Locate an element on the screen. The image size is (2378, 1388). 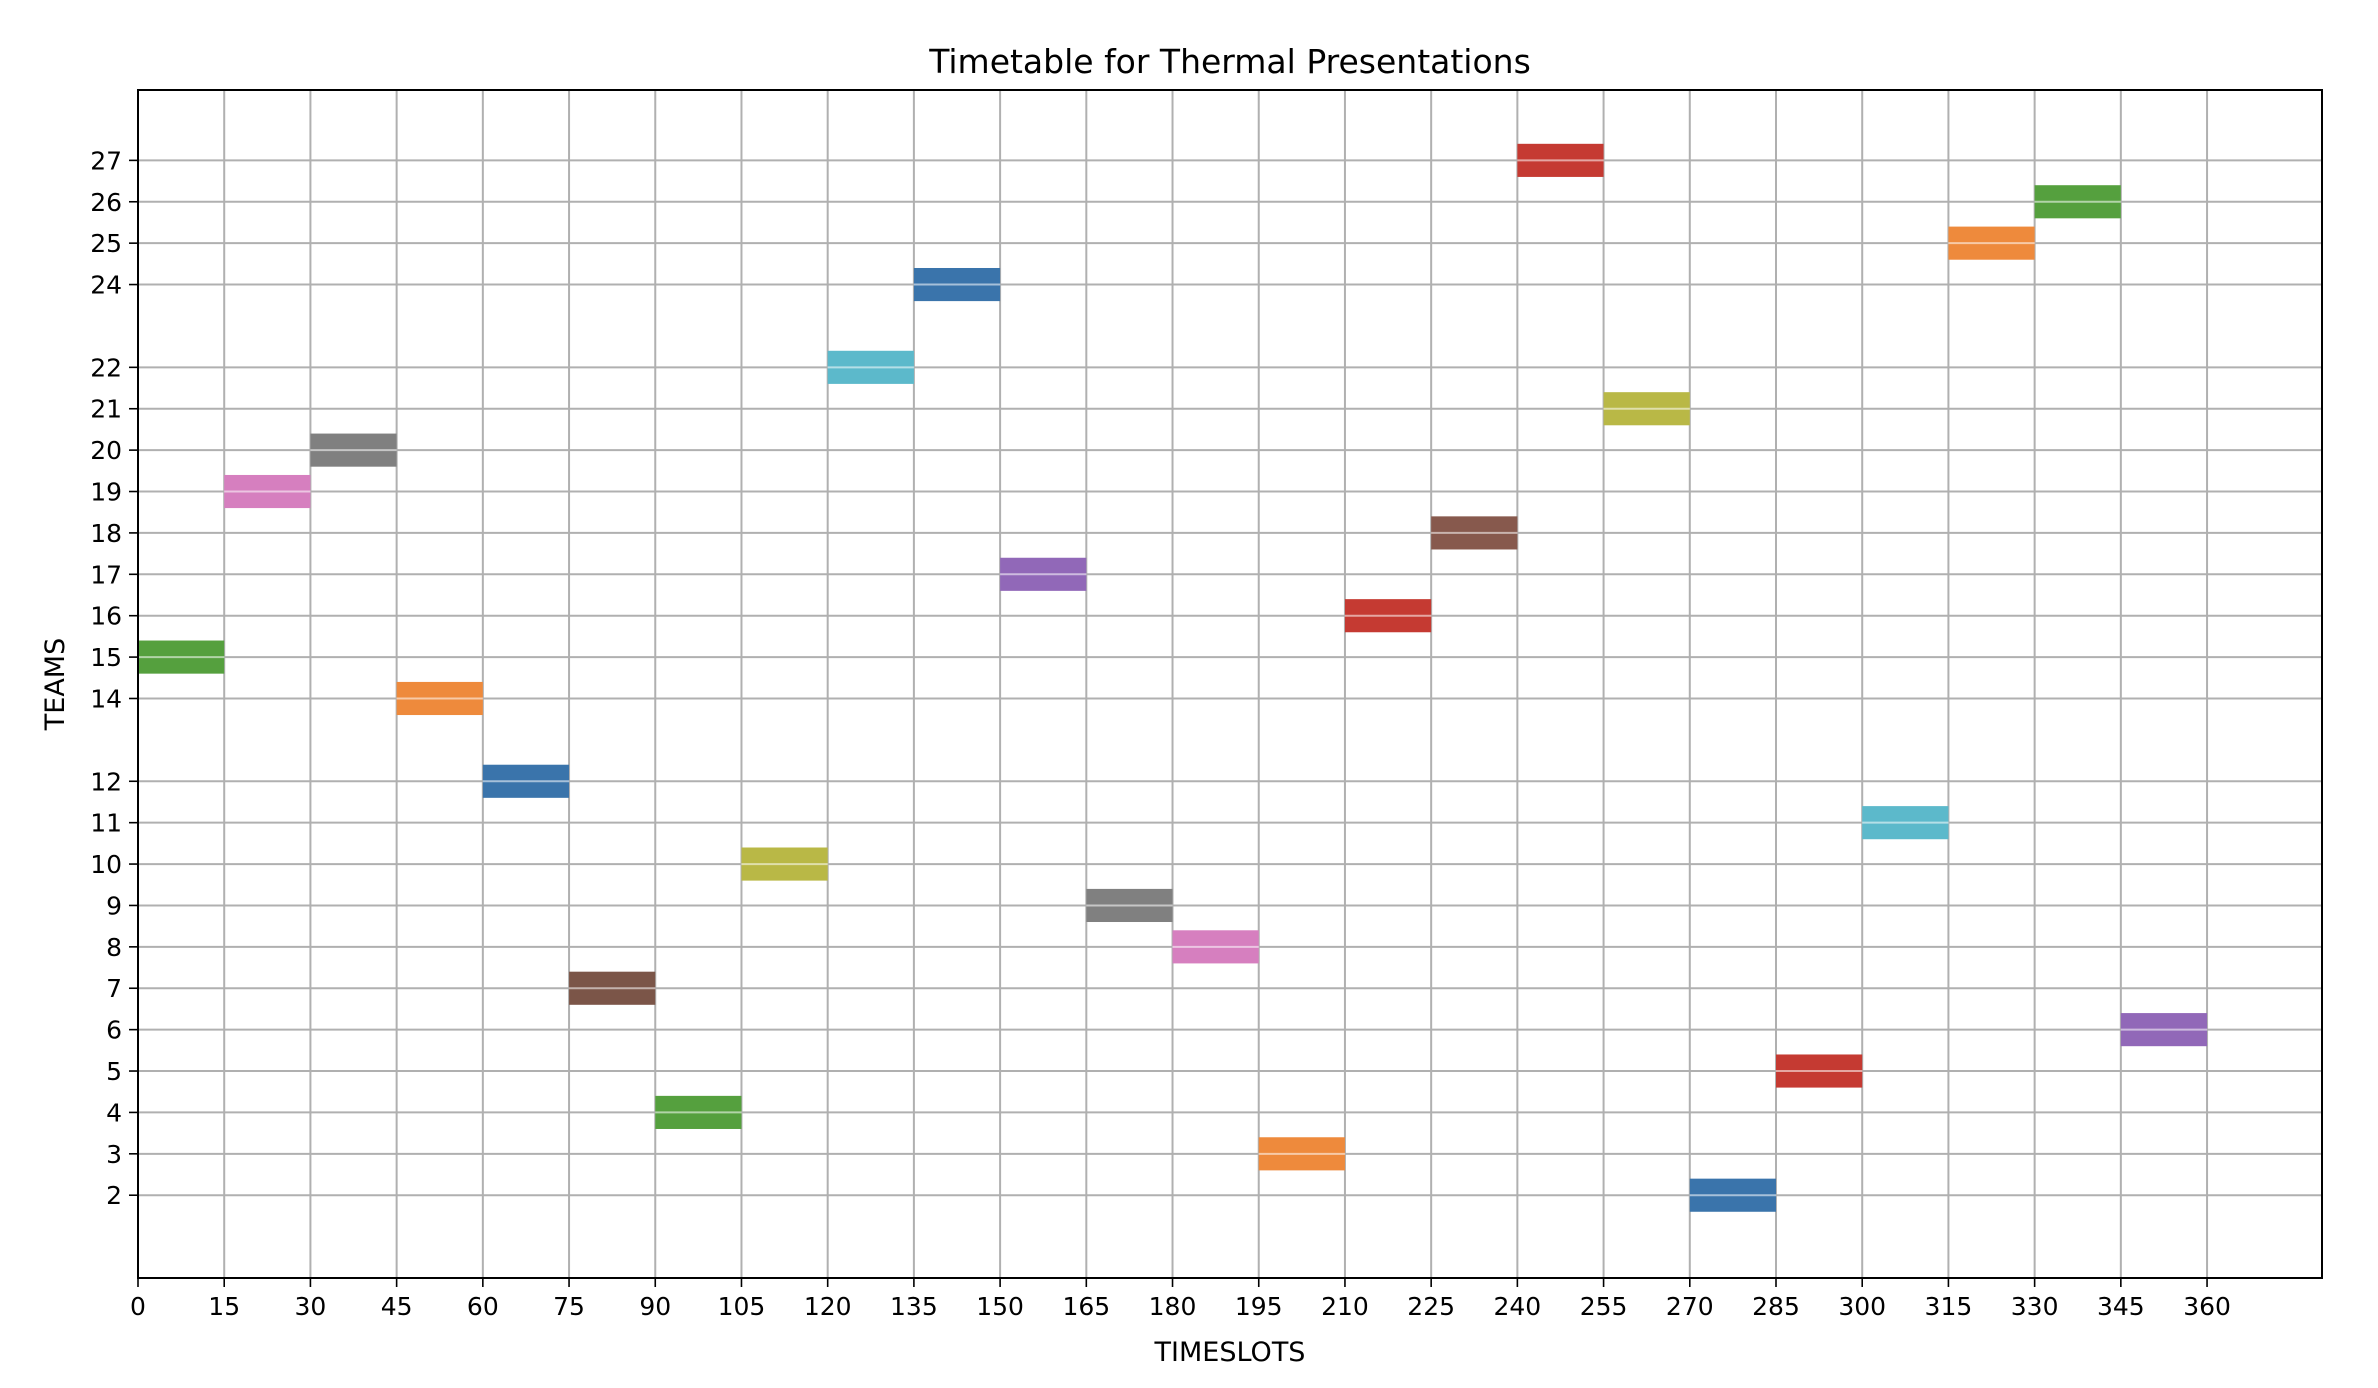
x-tick-label: 300 is located at coordinates (1862, 1306).